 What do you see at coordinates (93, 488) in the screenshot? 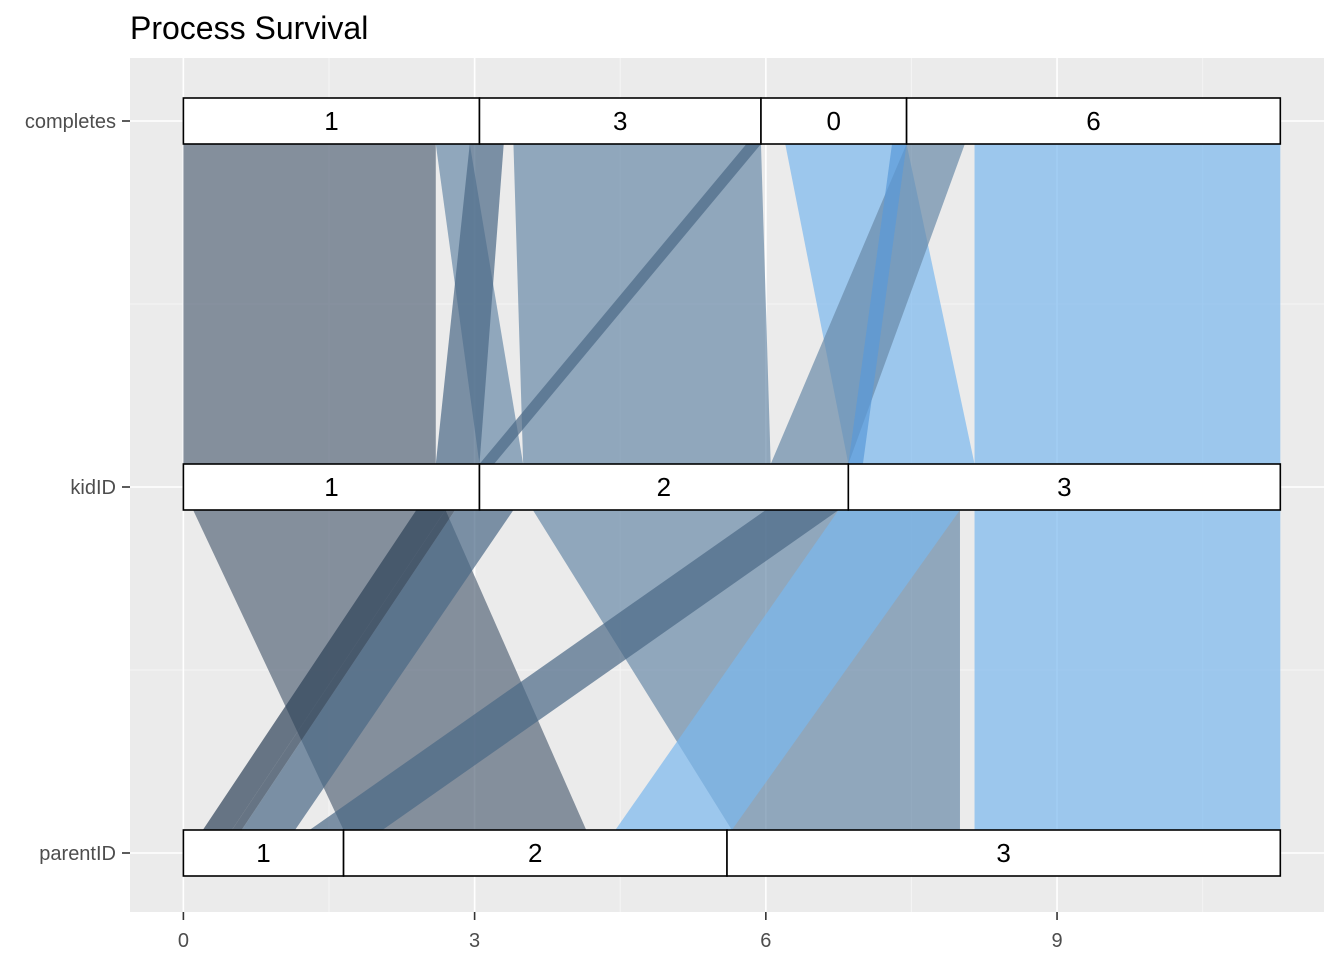
I see `y-tick-label: kidID` at bounding box center [93, 488].